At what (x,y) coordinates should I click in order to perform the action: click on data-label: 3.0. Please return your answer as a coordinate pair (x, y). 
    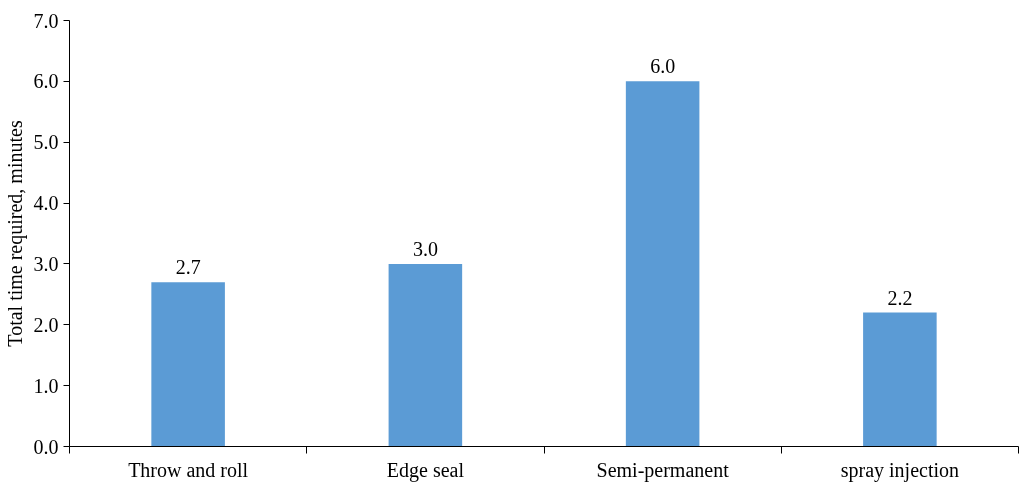
    Looking at the image, I should click on (425, 248).